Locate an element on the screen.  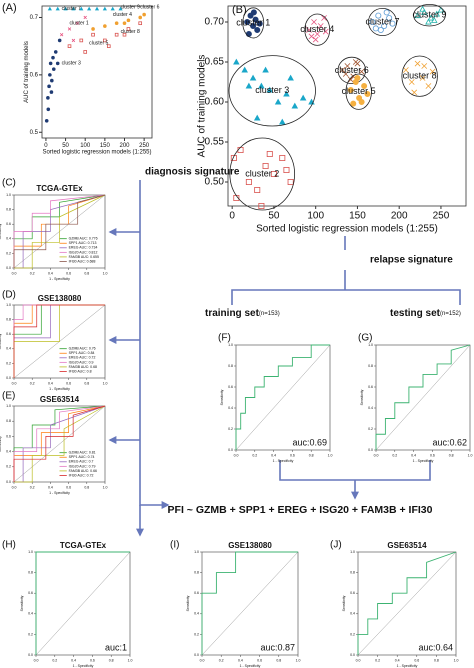
y-tick-label: 0.65 is located at coordinates (215, 62).